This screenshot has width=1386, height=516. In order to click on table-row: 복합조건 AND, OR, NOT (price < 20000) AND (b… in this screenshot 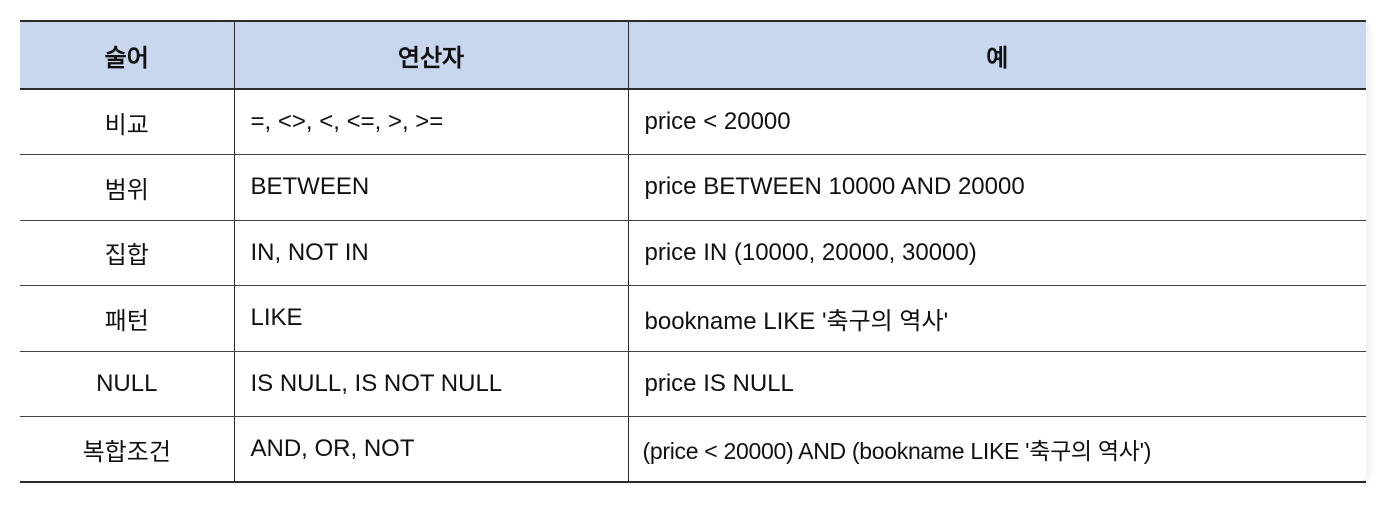, I will do `click(693, 449)`.